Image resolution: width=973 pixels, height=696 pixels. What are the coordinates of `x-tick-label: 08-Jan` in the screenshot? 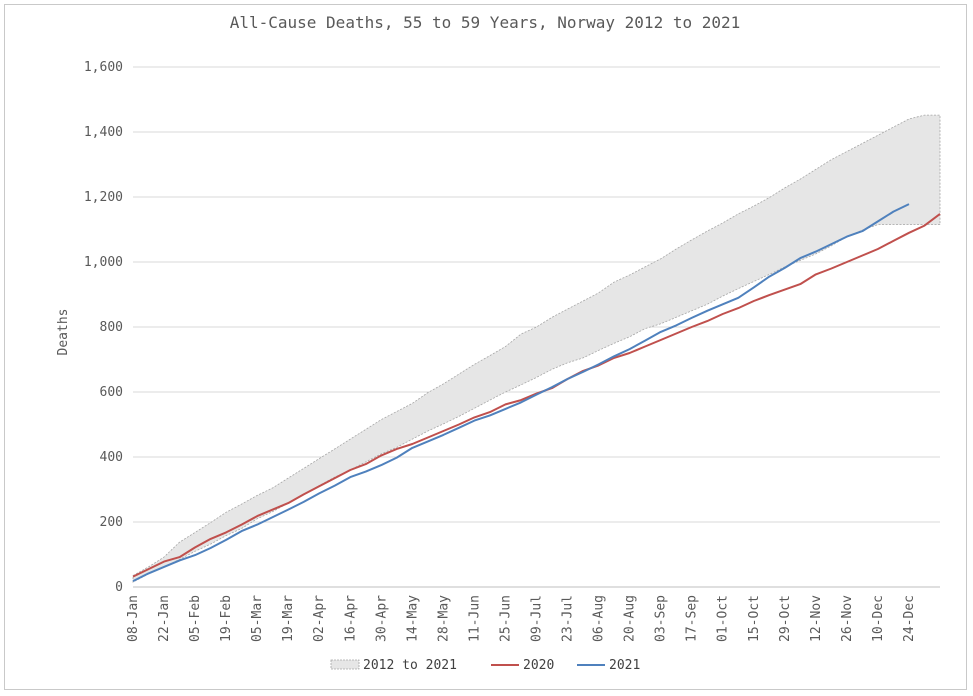 It's located at (133, 618).